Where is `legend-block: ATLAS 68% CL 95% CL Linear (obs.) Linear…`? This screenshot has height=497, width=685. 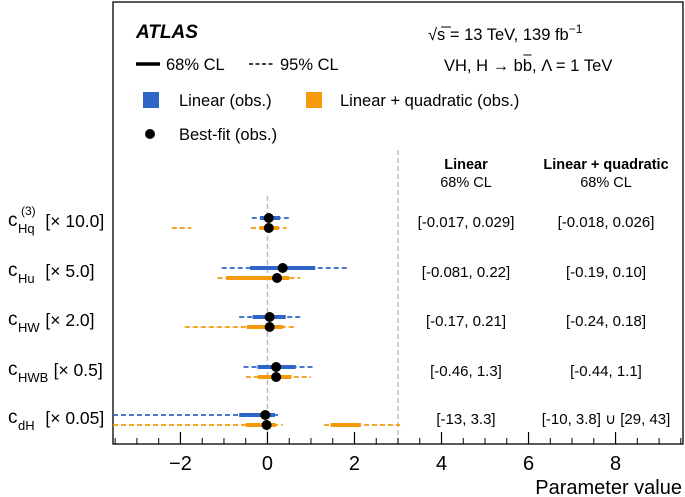 legend-block: ATLAS 68% CL 95% CL Linear (obs.) Linear… is located at coordinates (327, 83).